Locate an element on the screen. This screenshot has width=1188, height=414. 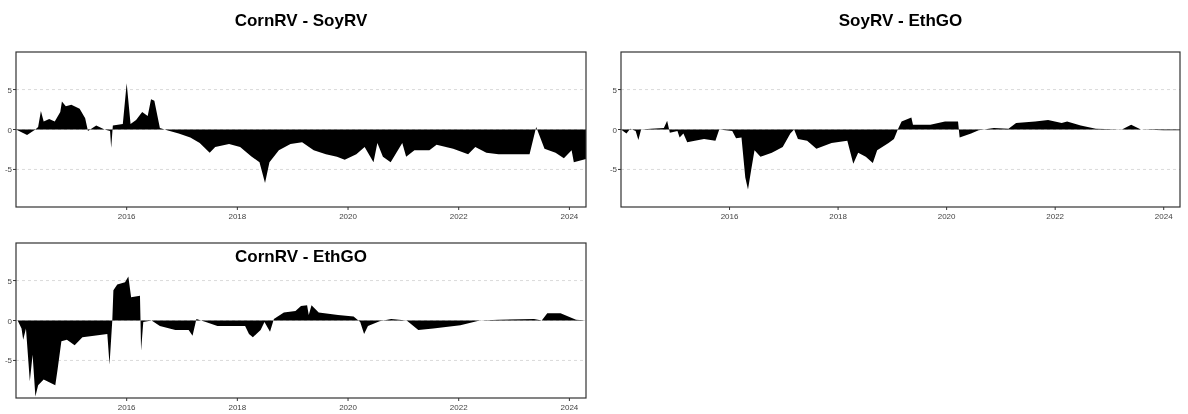
chart-title: SoyRV - EthGO is located at coordinates (900, 20).